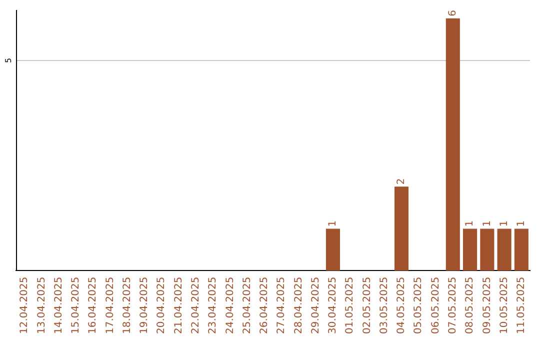 This screenshot has height=340, width=540. I want to click on x-tick-label: 05.05.2025, so click(418, 305).